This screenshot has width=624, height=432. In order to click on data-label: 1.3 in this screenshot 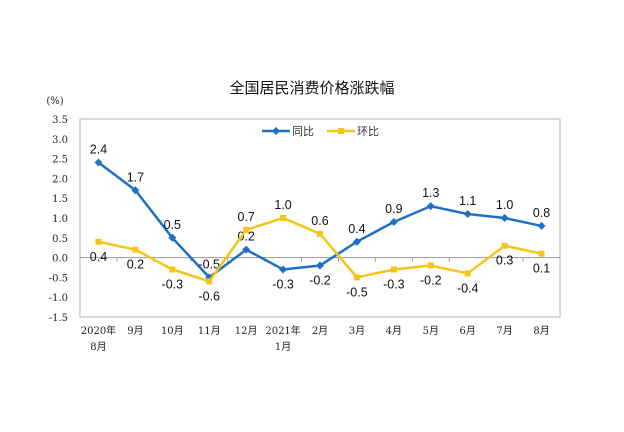, I will do `click(430, 193)`.